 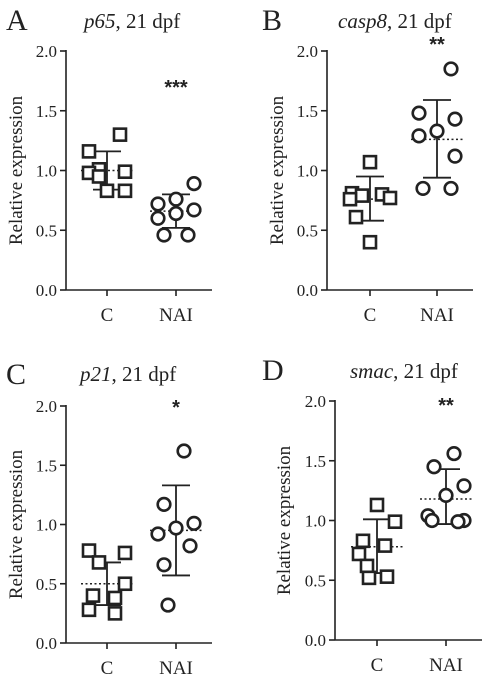 What do you see at coordinates (17, 20) in the screenshot?
I see `panel-letter: A` at bounding box center [17, 20].